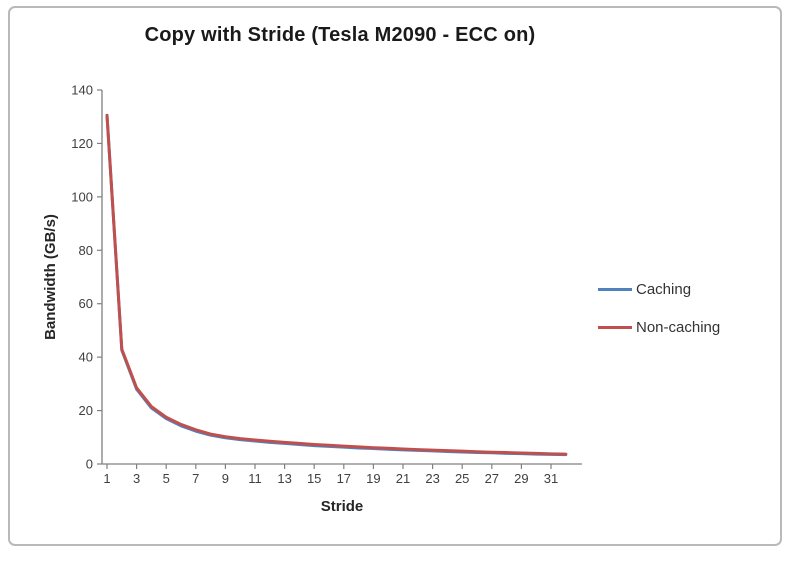  Describe the element at coordinates (664, 289) in the screenshot. I see `legend-label-caching: Caching` at that location.